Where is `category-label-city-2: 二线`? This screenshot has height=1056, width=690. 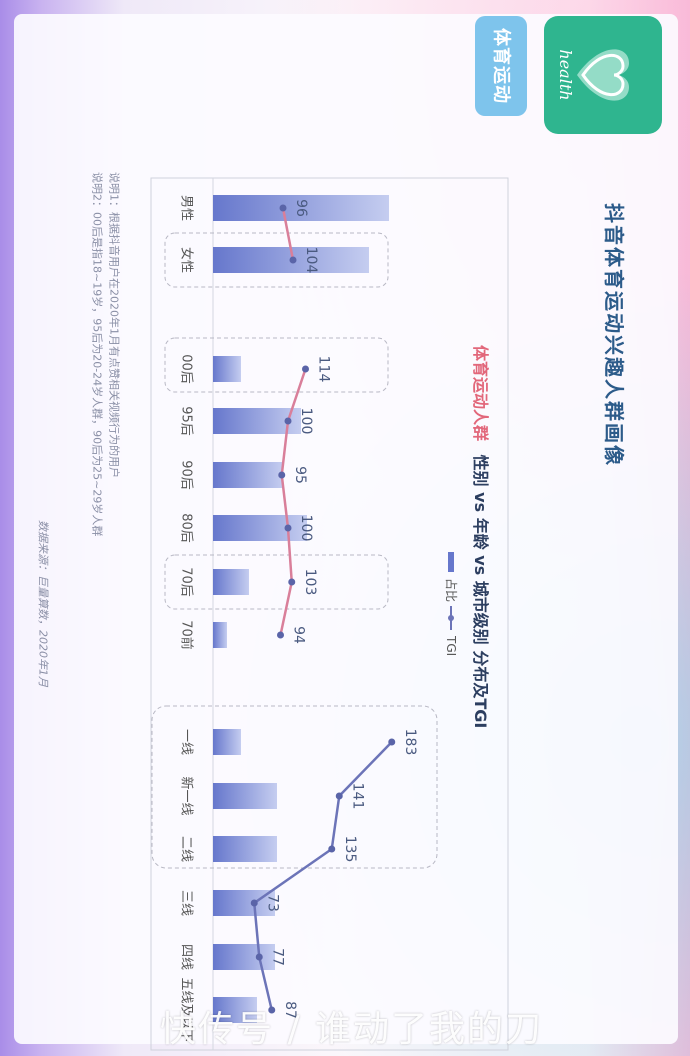
category-label-city-2: 二线 is located at coordinates (186, 849).